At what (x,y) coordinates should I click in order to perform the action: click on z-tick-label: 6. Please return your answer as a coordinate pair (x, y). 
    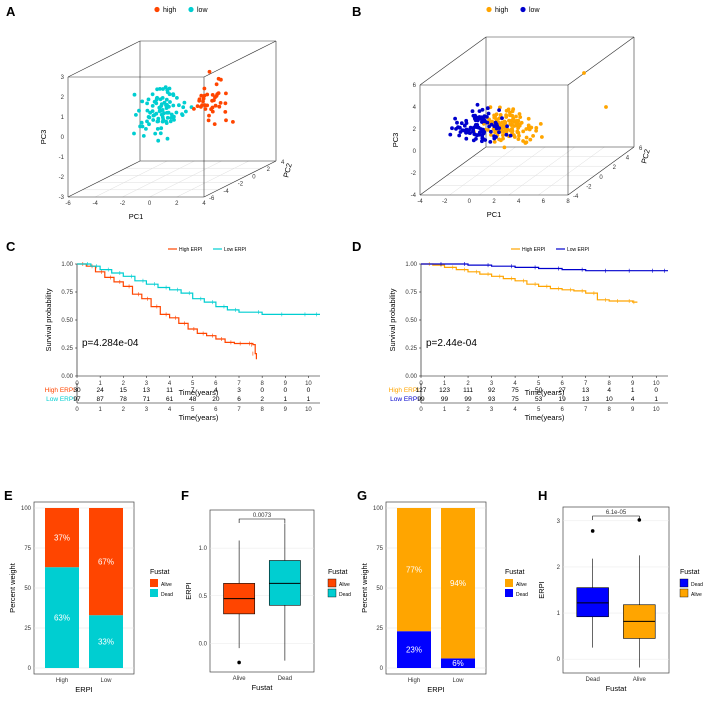
    Looking at the image, I should click on (641, 149).